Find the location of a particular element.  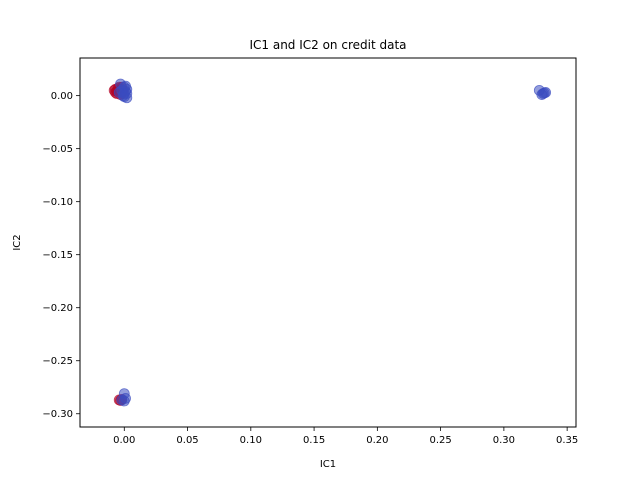

x-tick-label: 0.35 is located at coordinates (567, 440).